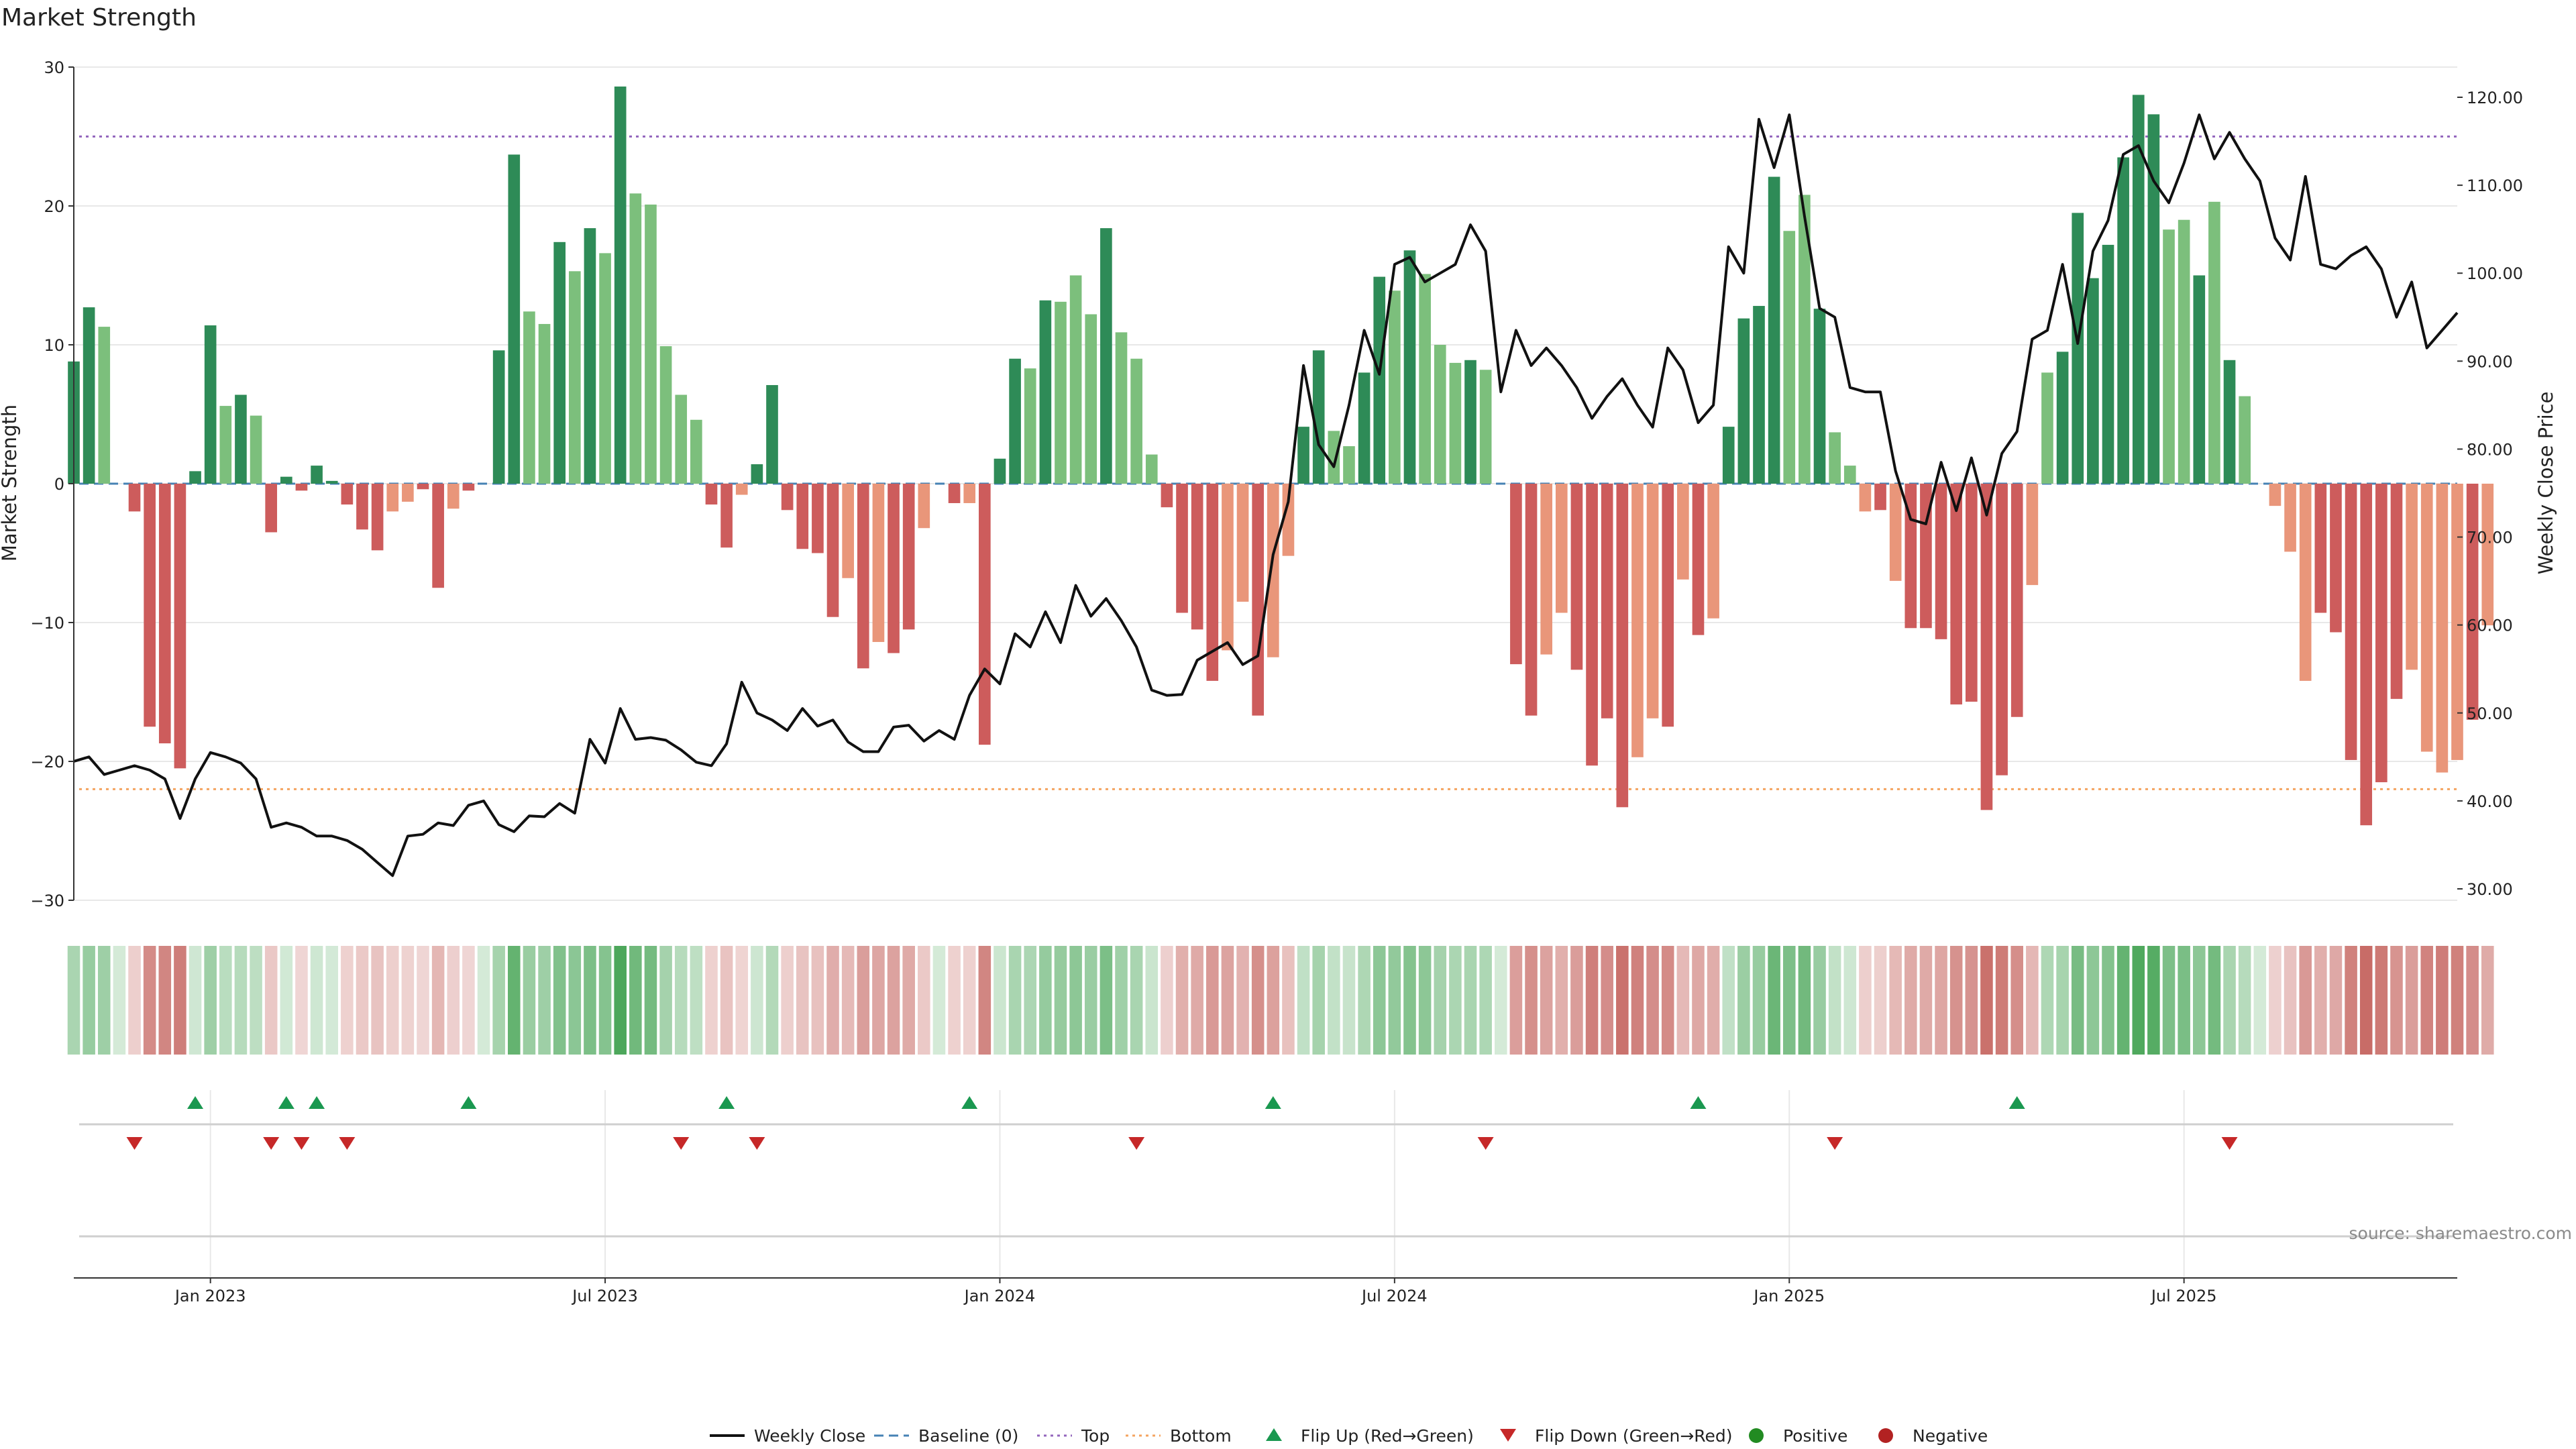 This screenshot has width=2576, height=1449. I want to click on y-right-tick-label: 30.00, so click(2490, 889).